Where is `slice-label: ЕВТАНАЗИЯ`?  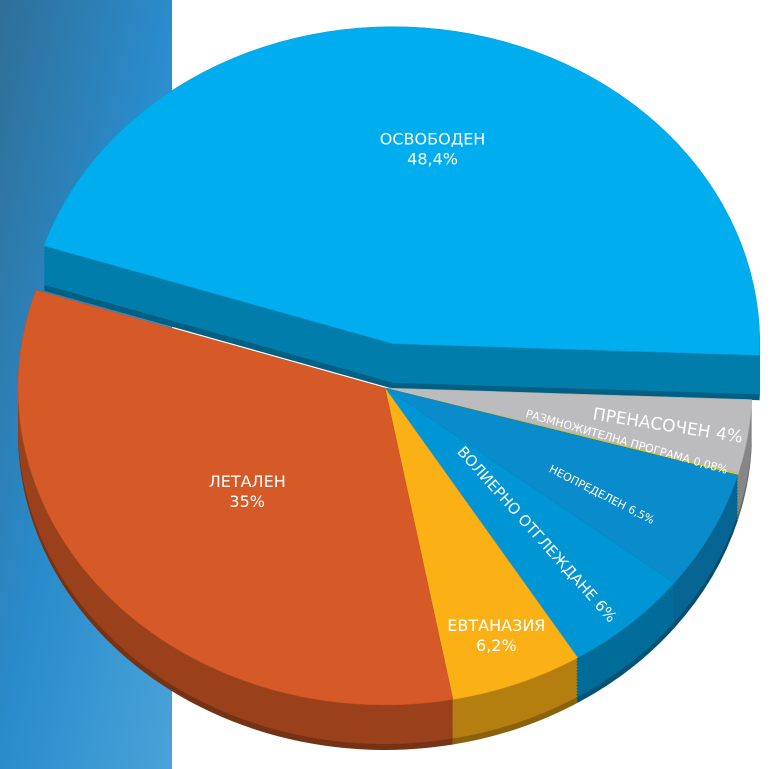 slice-label: ЕВТАНАЗИЯ is located at coordinates (496, 625).